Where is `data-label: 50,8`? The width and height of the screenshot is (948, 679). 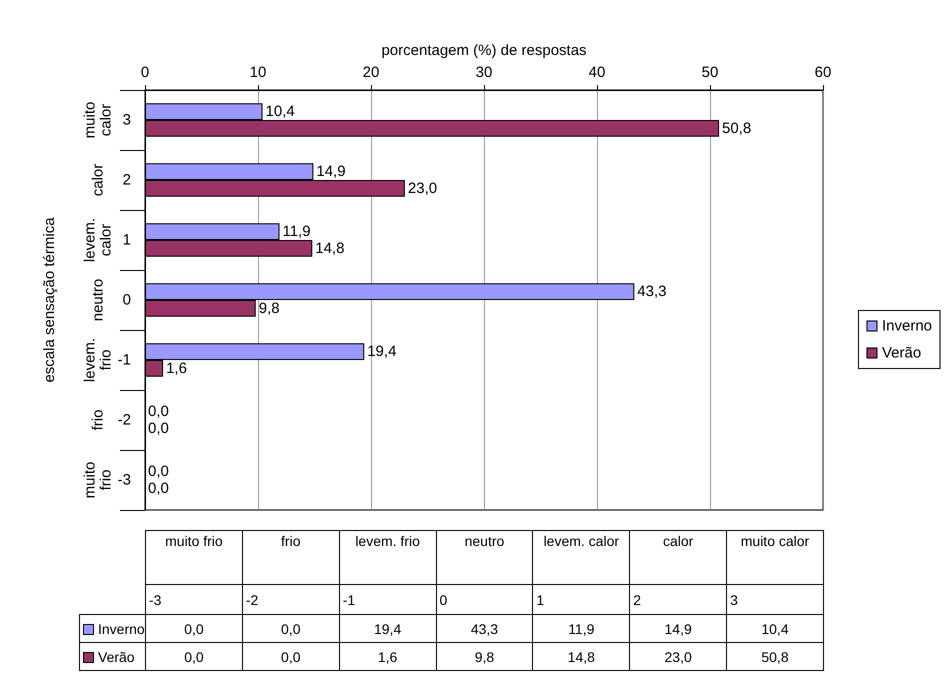 data-label: 50,8 is located at coordinates (737, 128).